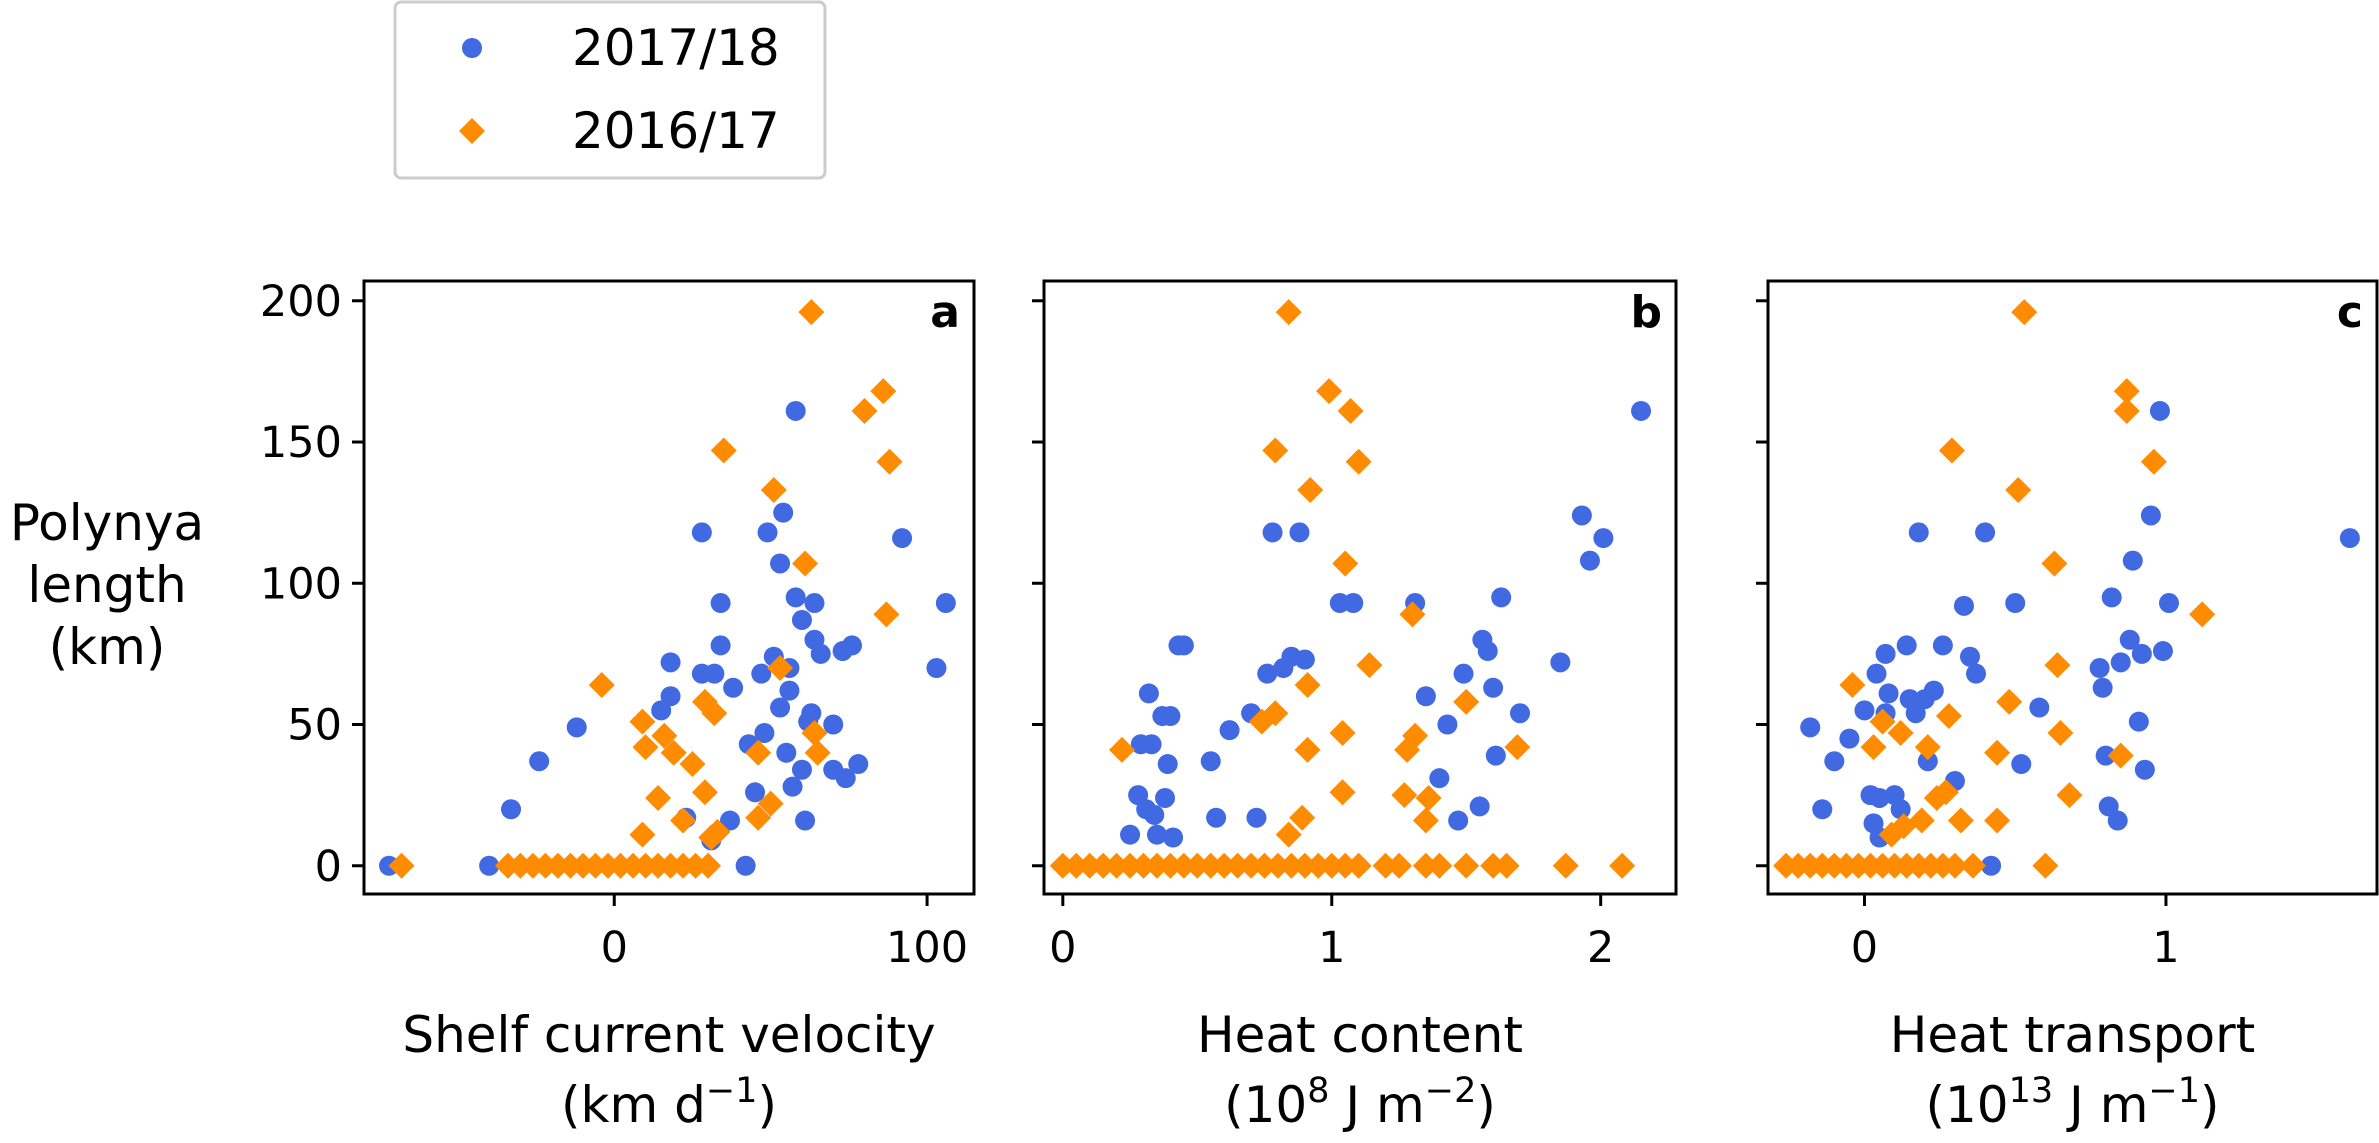 The width and height of the screenshot is (2379, 1143). What do you see at coordinates (1360, 1102) in the screenshot?
I see `x-axis-unit: (108 J m−2)` at bounding box center [1360, 1102].